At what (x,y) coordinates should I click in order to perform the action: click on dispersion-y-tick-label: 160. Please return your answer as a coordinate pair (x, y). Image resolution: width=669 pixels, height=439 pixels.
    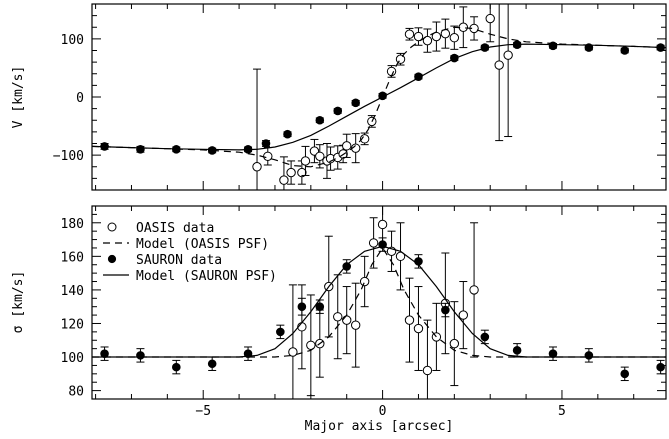
    Looking at the image, I should click on (72, 257).